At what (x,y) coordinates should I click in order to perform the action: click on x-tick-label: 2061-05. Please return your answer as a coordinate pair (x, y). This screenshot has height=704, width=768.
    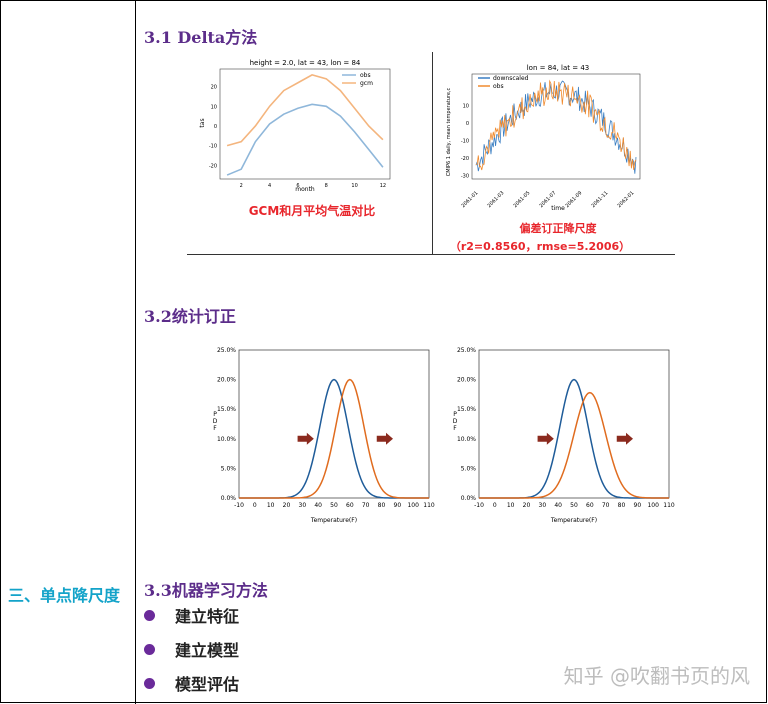
    Looking at the image, I should click on (521, 199).